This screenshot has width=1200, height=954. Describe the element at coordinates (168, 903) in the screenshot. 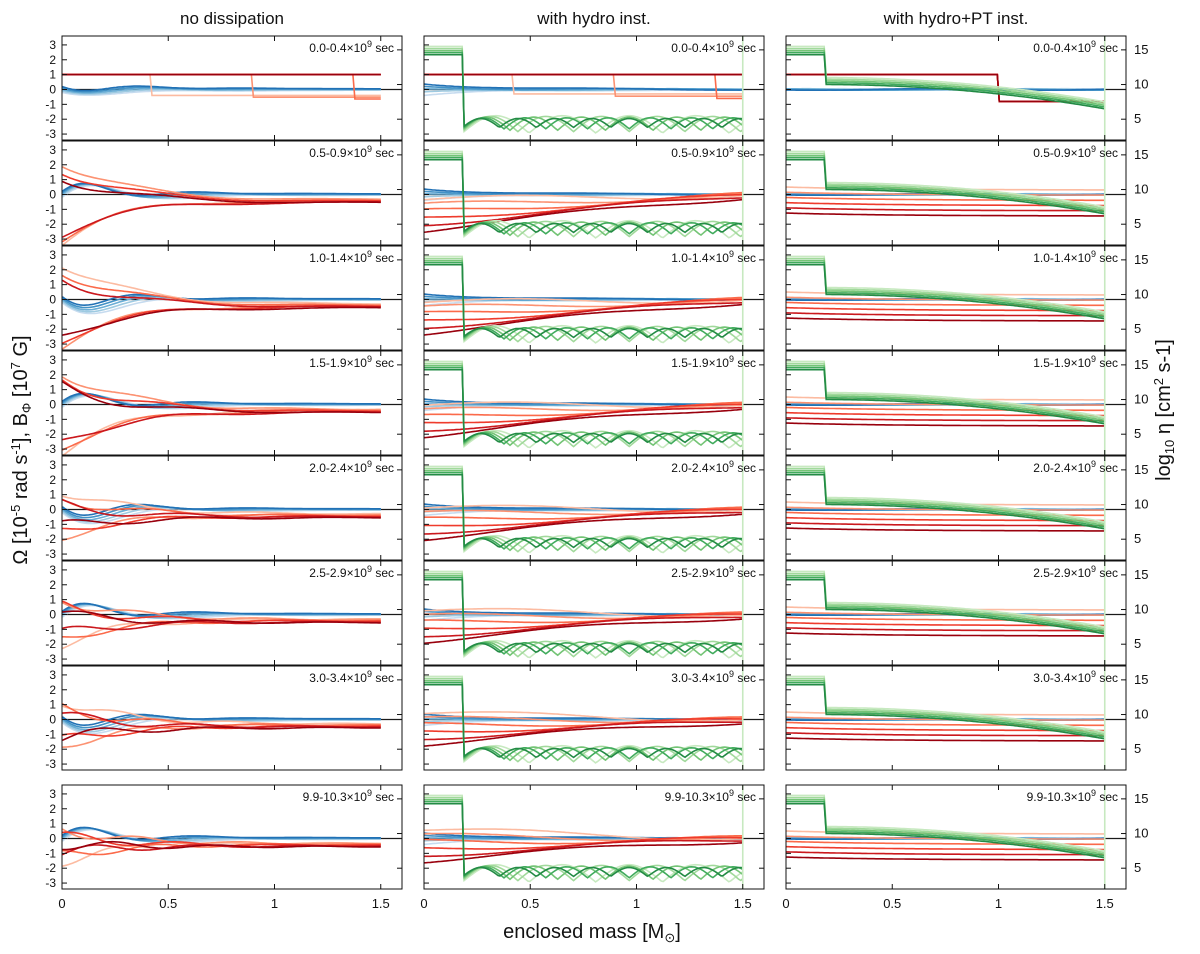

I see `x-tick-label: 0.5` at that location.